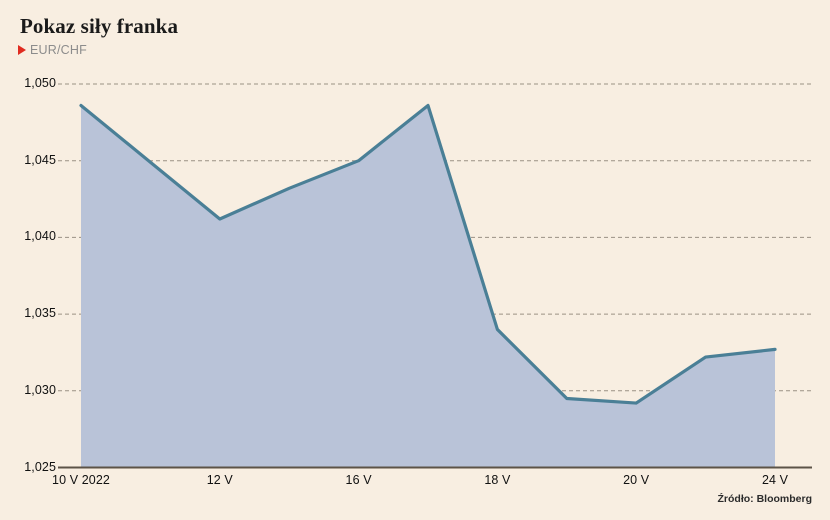 The width and height of the screenshot is (830, 520). I want to click on y-axis-tick-label: 1,040, so click(40, 236).